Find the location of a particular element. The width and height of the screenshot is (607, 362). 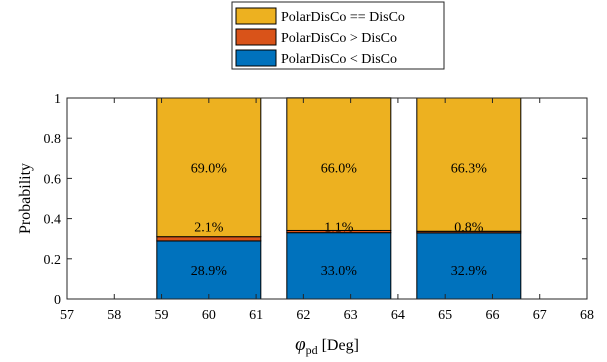

x-axis-symbol: φ is located at coordinates (300, 344).